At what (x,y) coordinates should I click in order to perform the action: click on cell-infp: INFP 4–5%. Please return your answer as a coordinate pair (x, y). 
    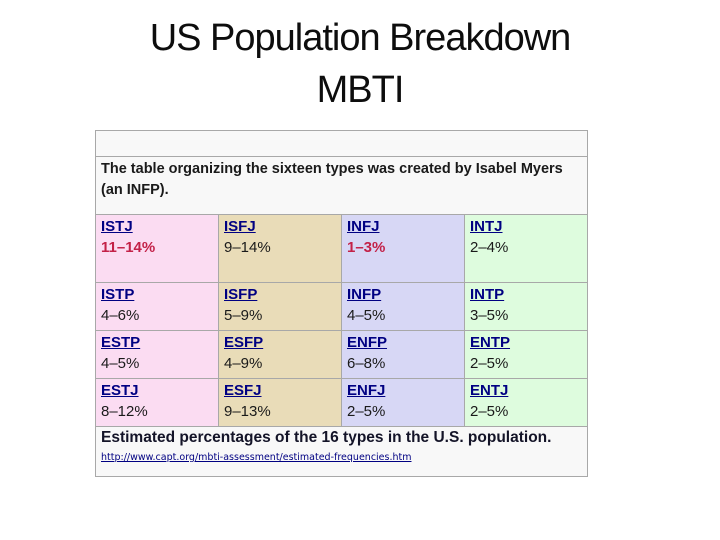
    Looking at the image, I should click on (403, 306).